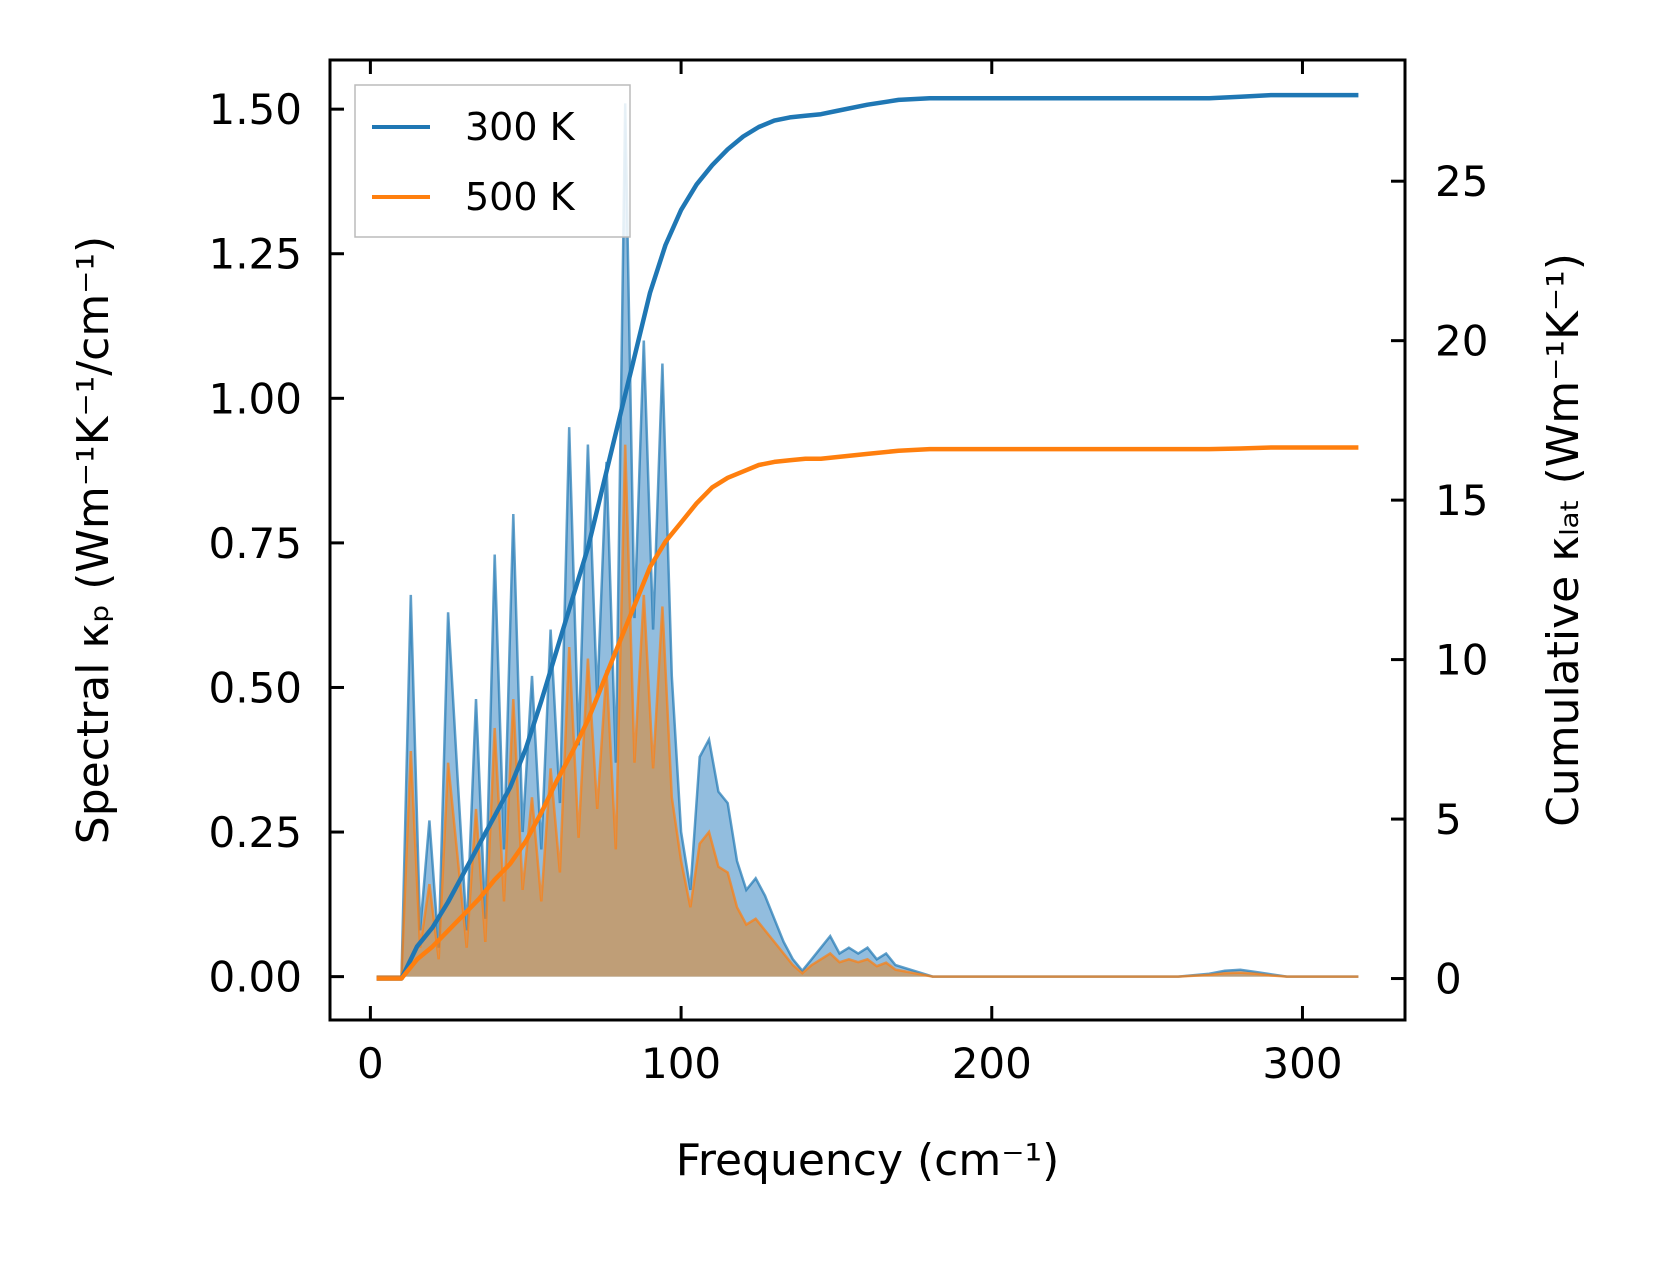 The height and width of the screenshot is (1264, 1660). What do you see at coordinates (1461, 181) in the screenshot?
I see `y-right-tick-label: 25` at bounding box center [1461, 181].